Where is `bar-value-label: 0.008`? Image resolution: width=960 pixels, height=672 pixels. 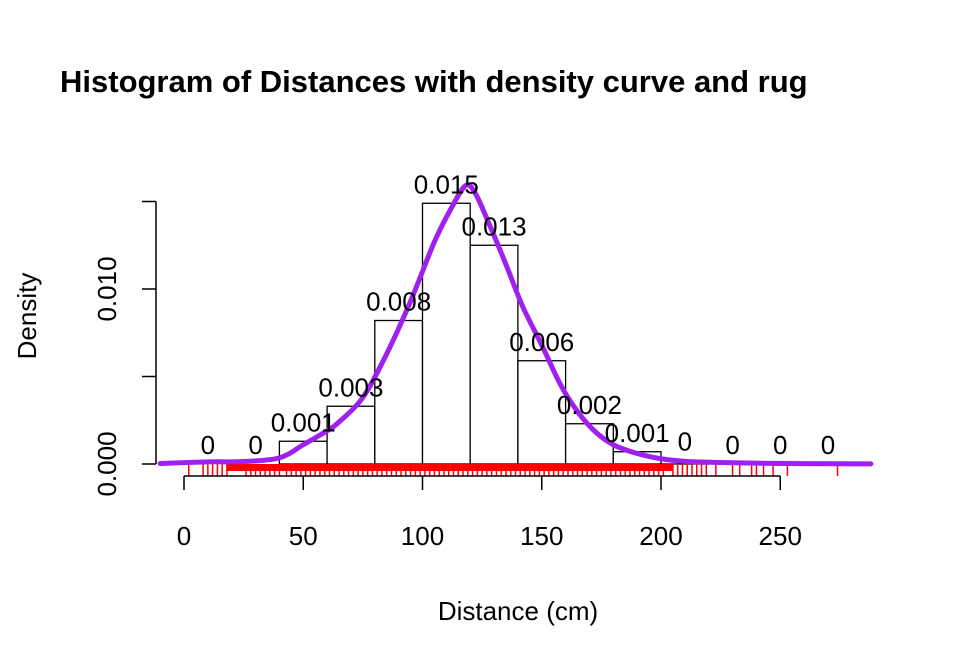
bar-value-label: 0.008 is located at coordinates (398, 302).